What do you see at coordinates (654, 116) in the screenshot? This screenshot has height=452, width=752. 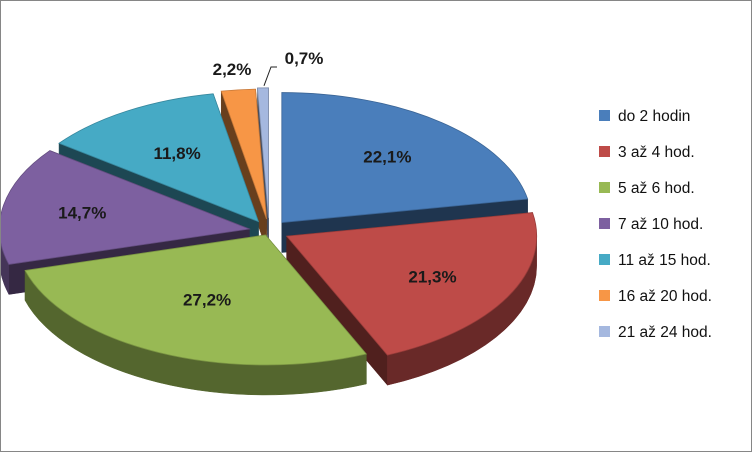 I see `legend-label: do 2 hodin` at bounding box center [654, 116].